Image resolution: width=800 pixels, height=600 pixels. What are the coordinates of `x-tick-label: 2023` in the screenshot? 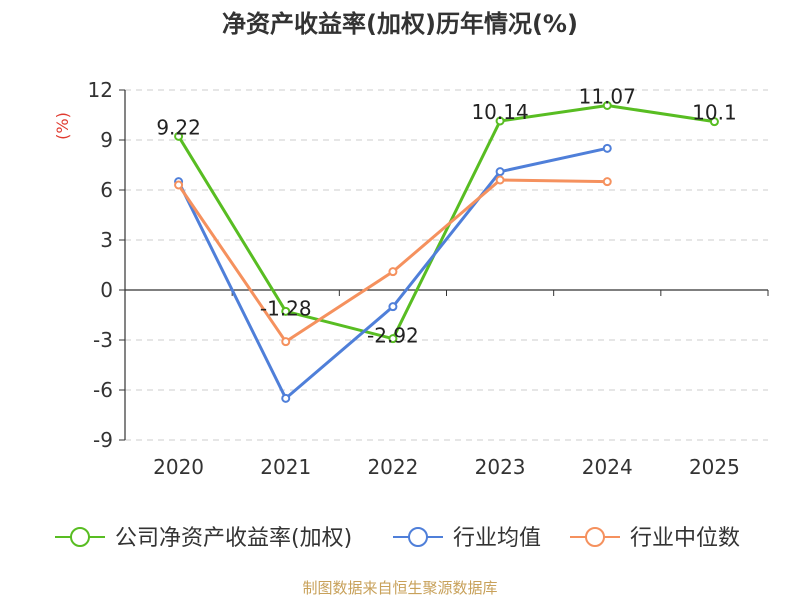 It's located at (500, 467).